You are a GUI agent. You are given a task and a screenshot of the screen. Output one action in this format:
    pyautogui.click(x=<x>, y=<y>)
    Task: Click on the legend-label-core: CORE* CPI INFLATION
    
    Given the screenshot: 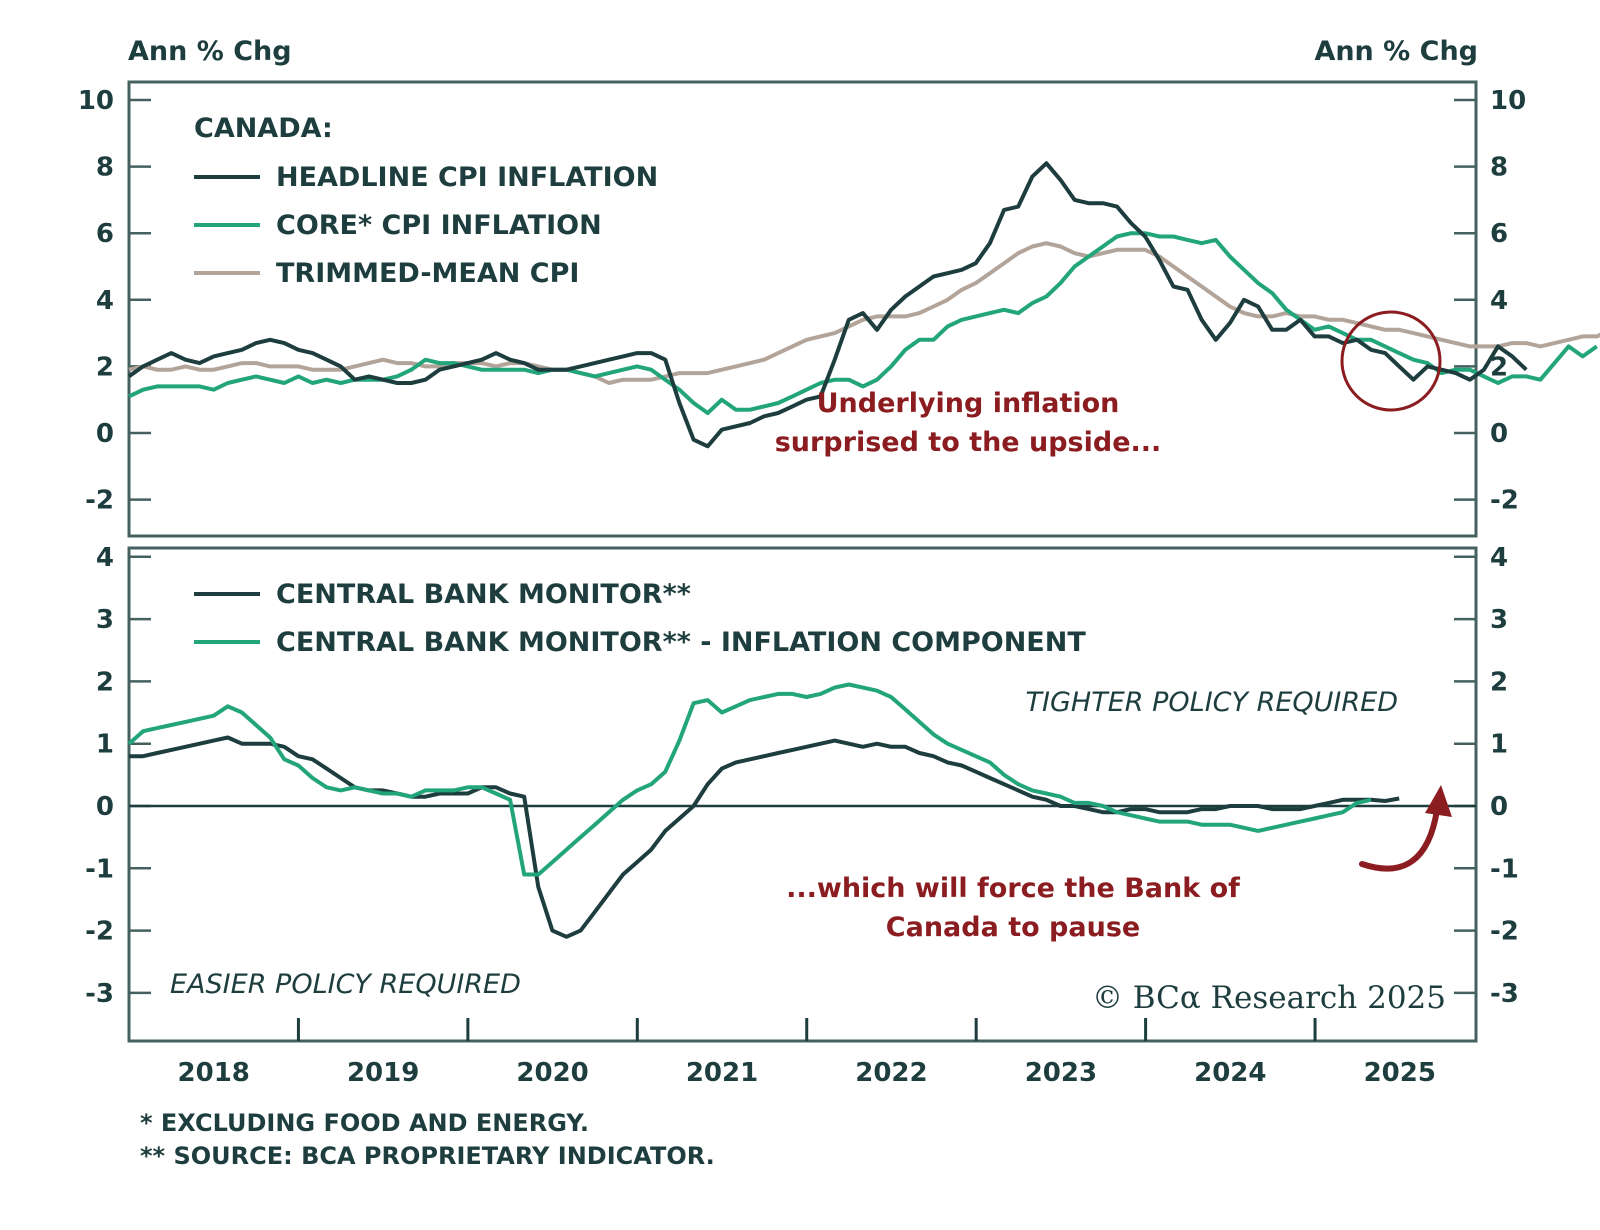 What is the action you would take?
    pyautogui.click(x=439, y=225)
    